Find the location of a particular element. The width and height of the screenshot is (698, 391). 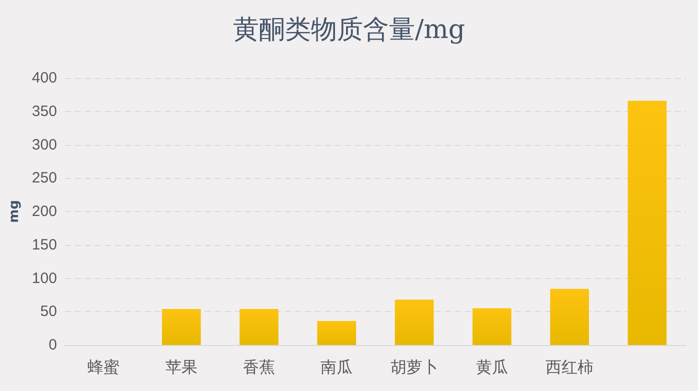

y-tick-label: 400 is located at coordinates (44, 78).